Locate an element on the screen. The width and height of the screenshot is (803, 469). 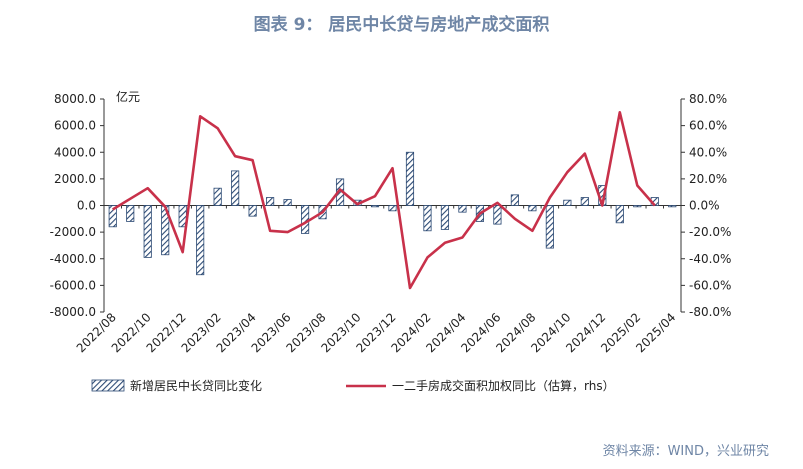
chart-title: 图表 9： 居民中长贷与房地产成交面积 is located at coordinates (401, 25).